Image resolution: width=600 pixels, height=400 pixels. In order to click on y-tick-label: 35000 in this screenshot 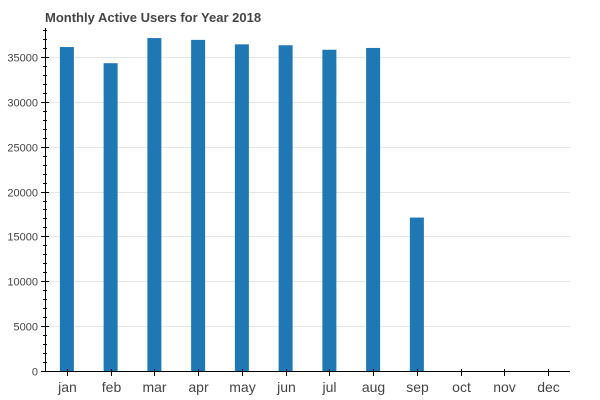, I will do `click(22, 59)`.